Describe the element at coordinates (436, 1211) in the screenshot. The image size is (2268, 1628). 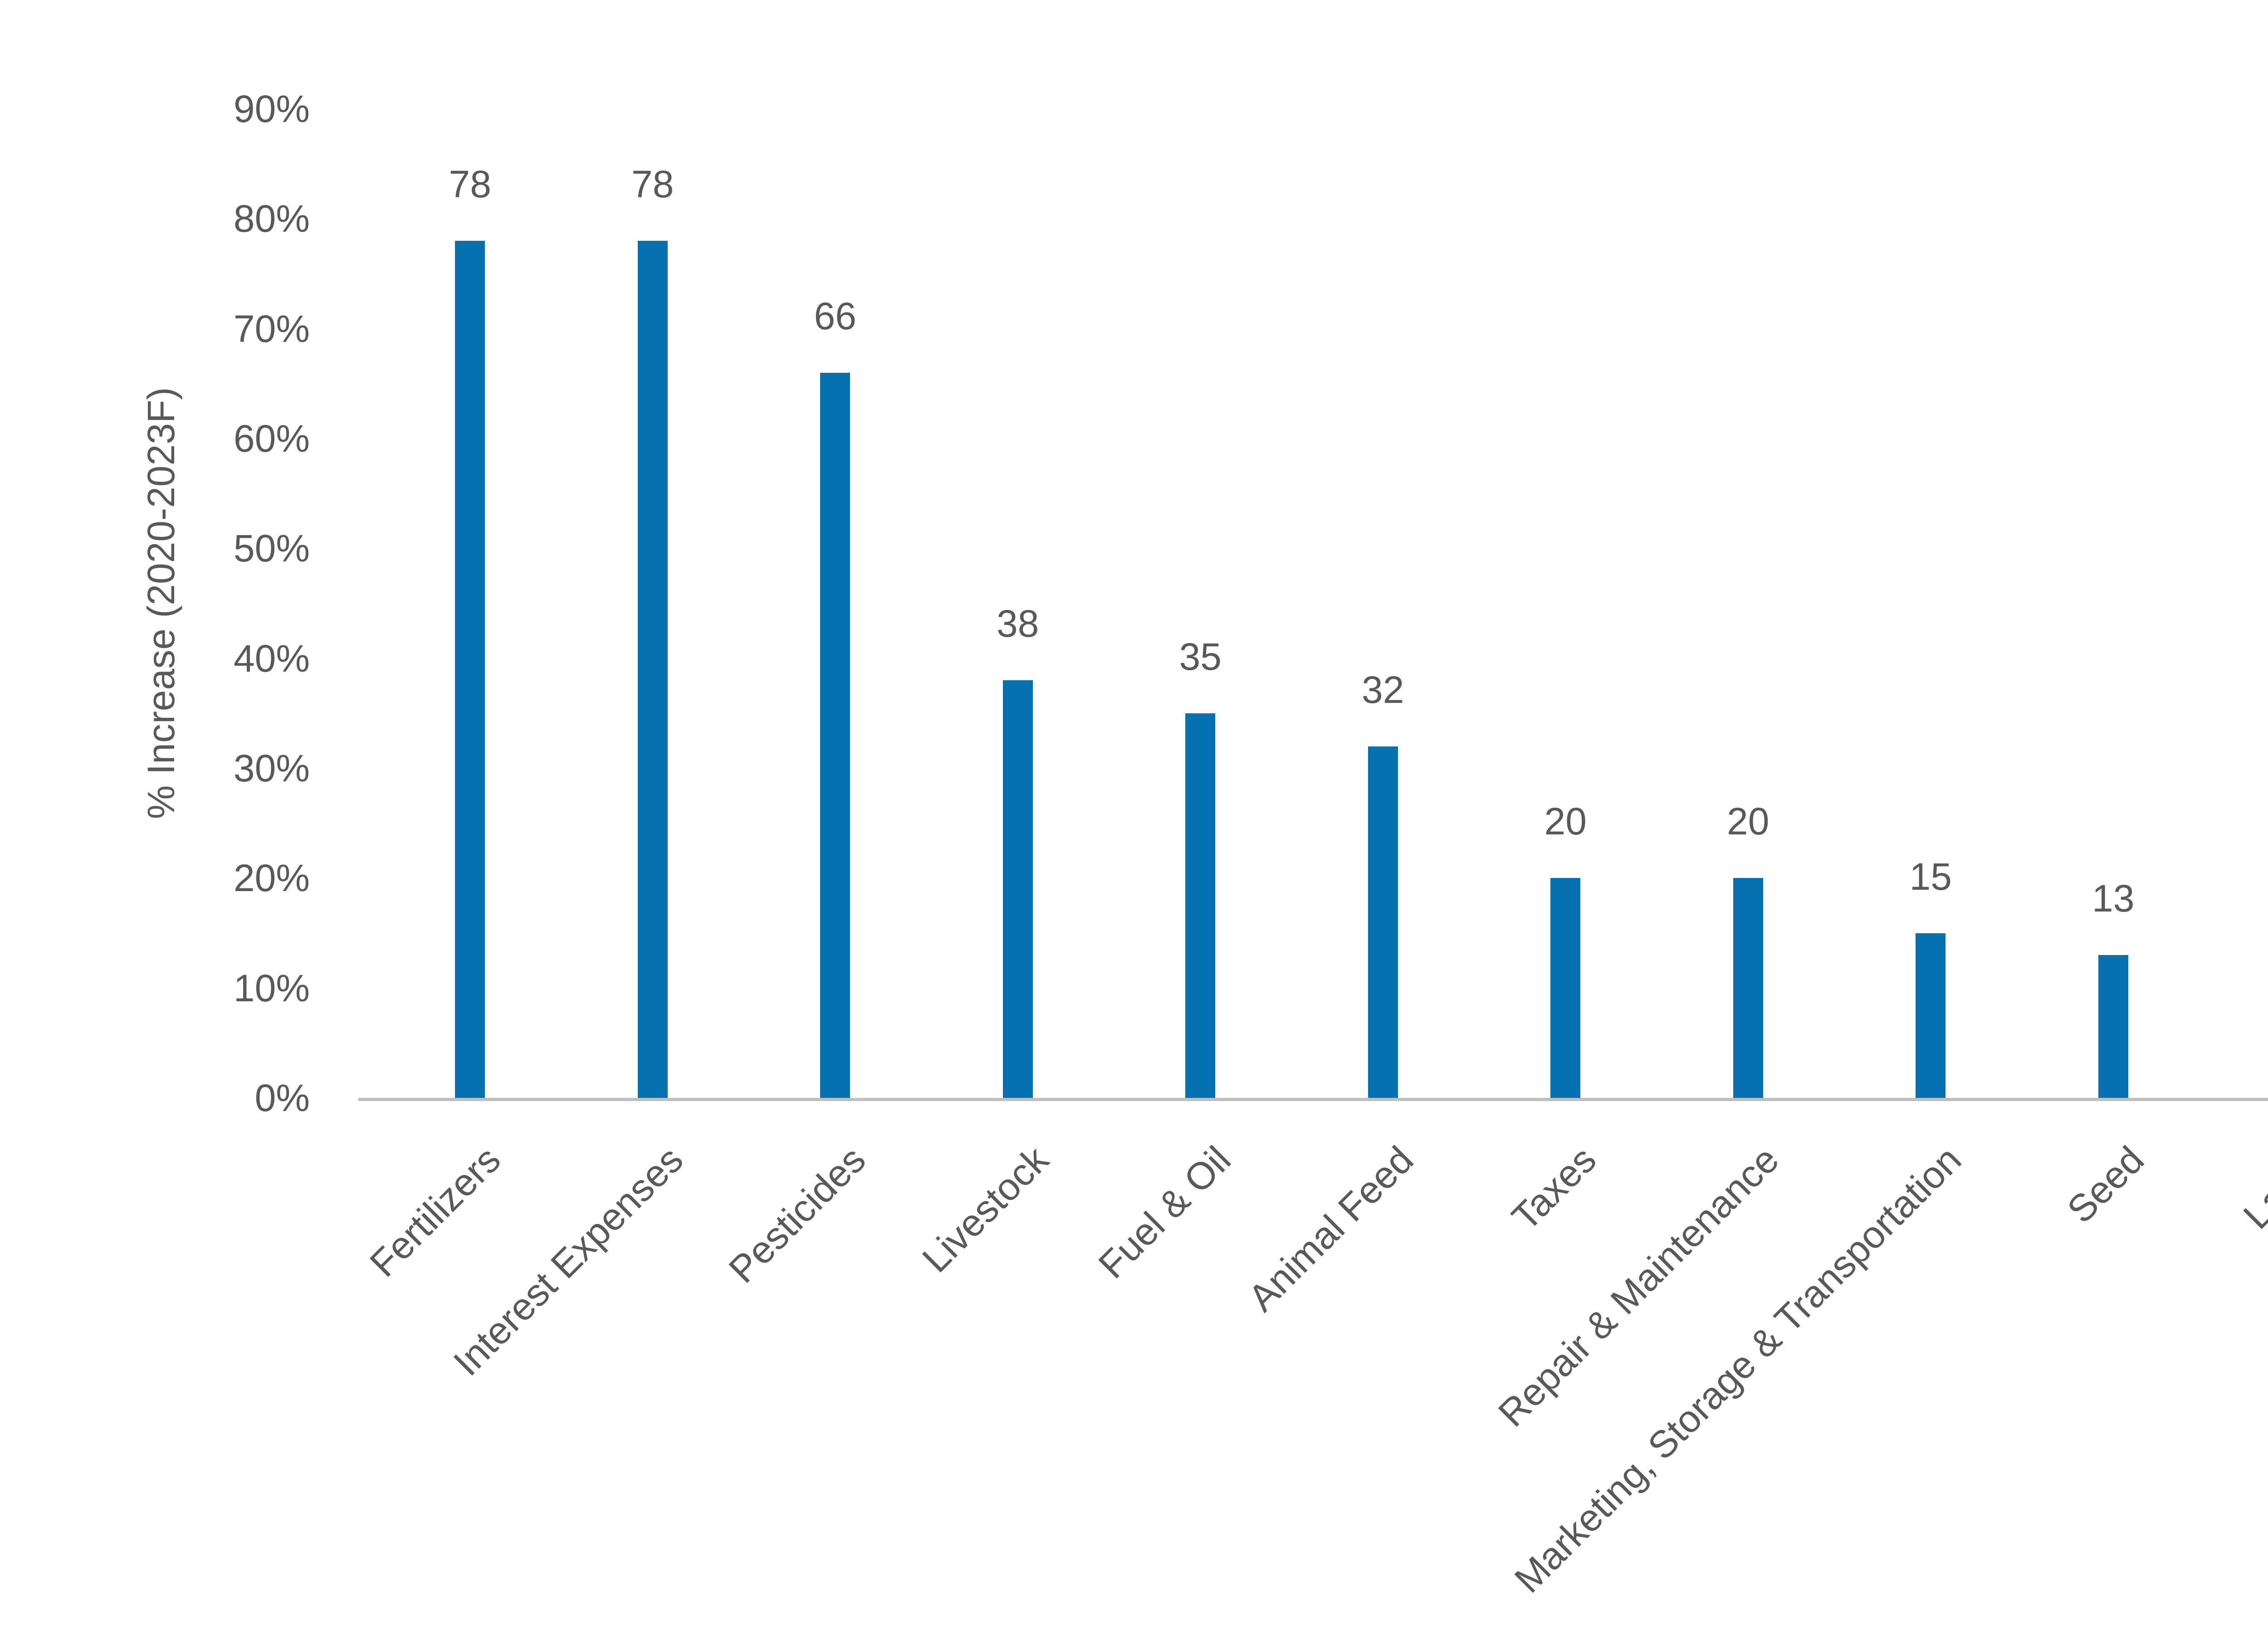
I see `category-label: Fertilizers` at that location.